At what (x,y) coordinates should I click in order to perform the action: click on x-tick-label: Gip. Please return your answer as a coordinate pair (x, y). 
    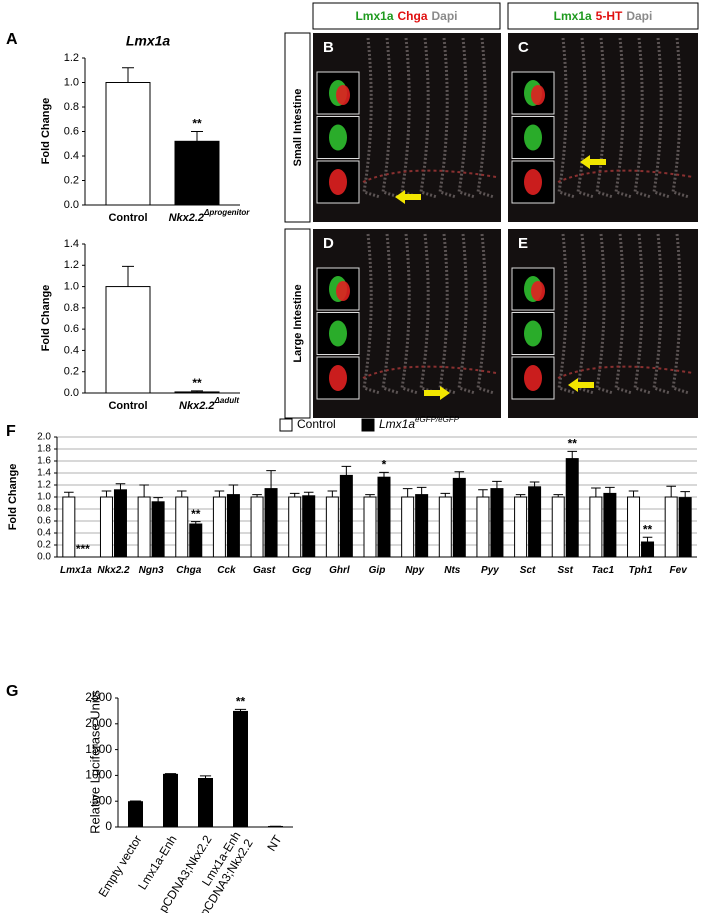
    Looking at the image, I should click on (377, 570).